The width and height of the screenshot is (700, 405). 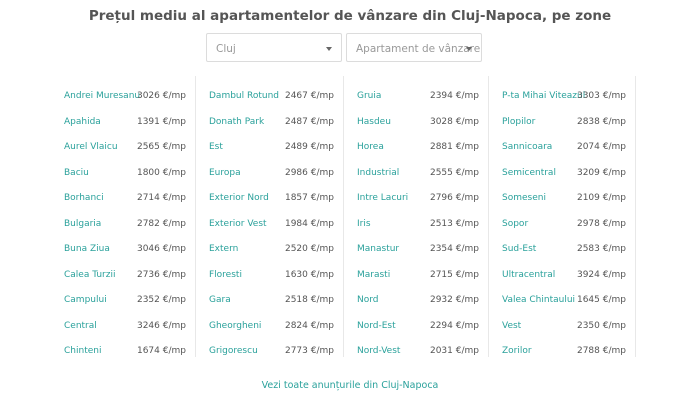 What do you see at coordinates (220, 300) in the screenshot?
I see `zone-link: Gara` at bounding box center [220, 300].